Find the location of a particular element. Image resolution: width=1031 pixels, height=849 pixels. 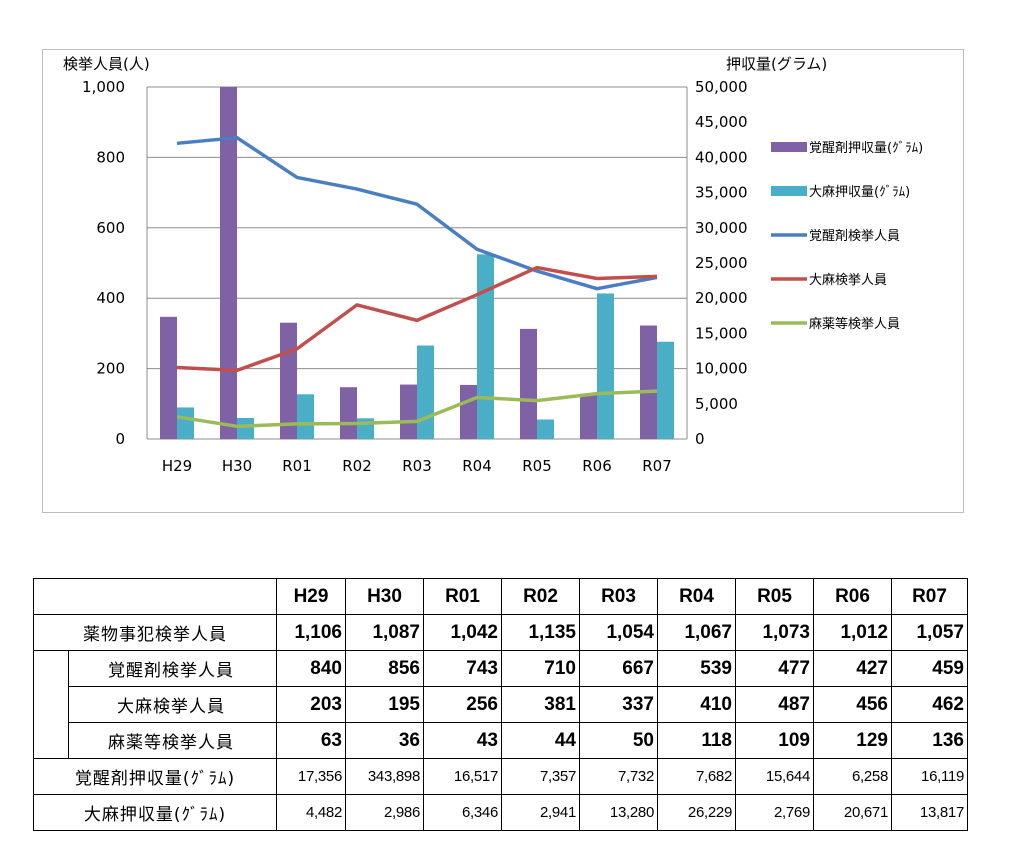

table-cell: 710 is located at coordinates (540, 668).